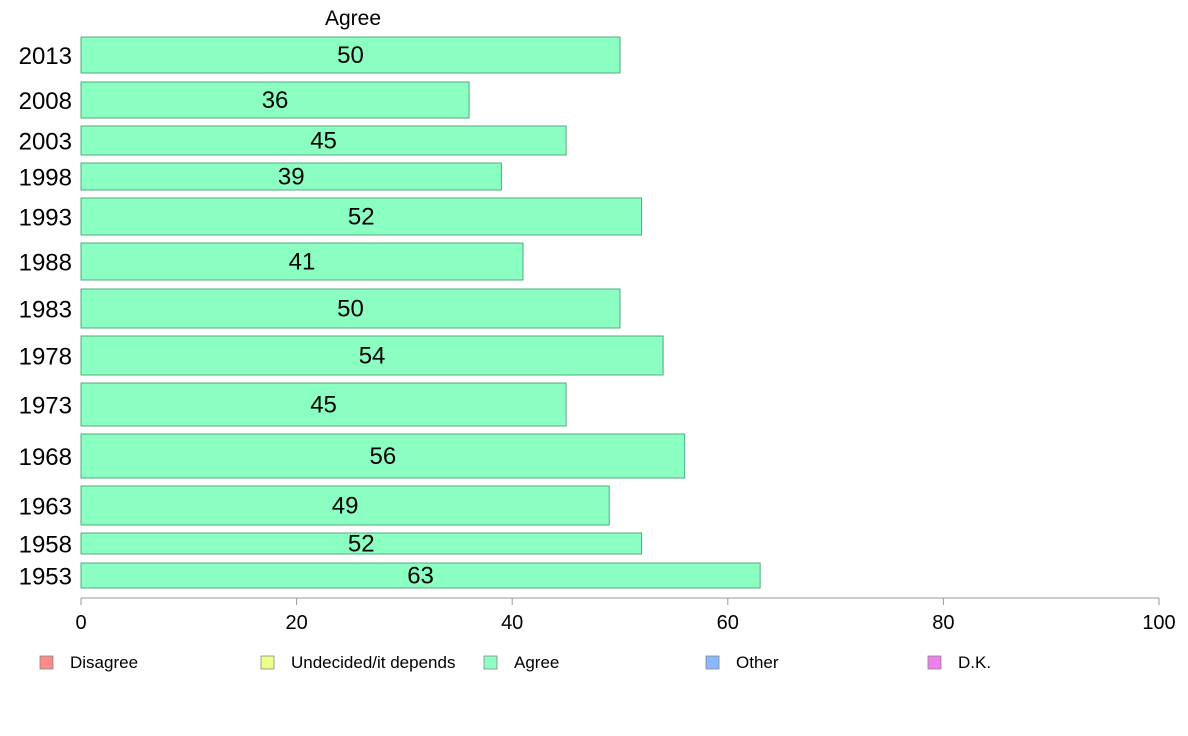 Image resolution: width=1188 pixels, height=736 pixels. I want to click on bar-2003, so click(323, 140).